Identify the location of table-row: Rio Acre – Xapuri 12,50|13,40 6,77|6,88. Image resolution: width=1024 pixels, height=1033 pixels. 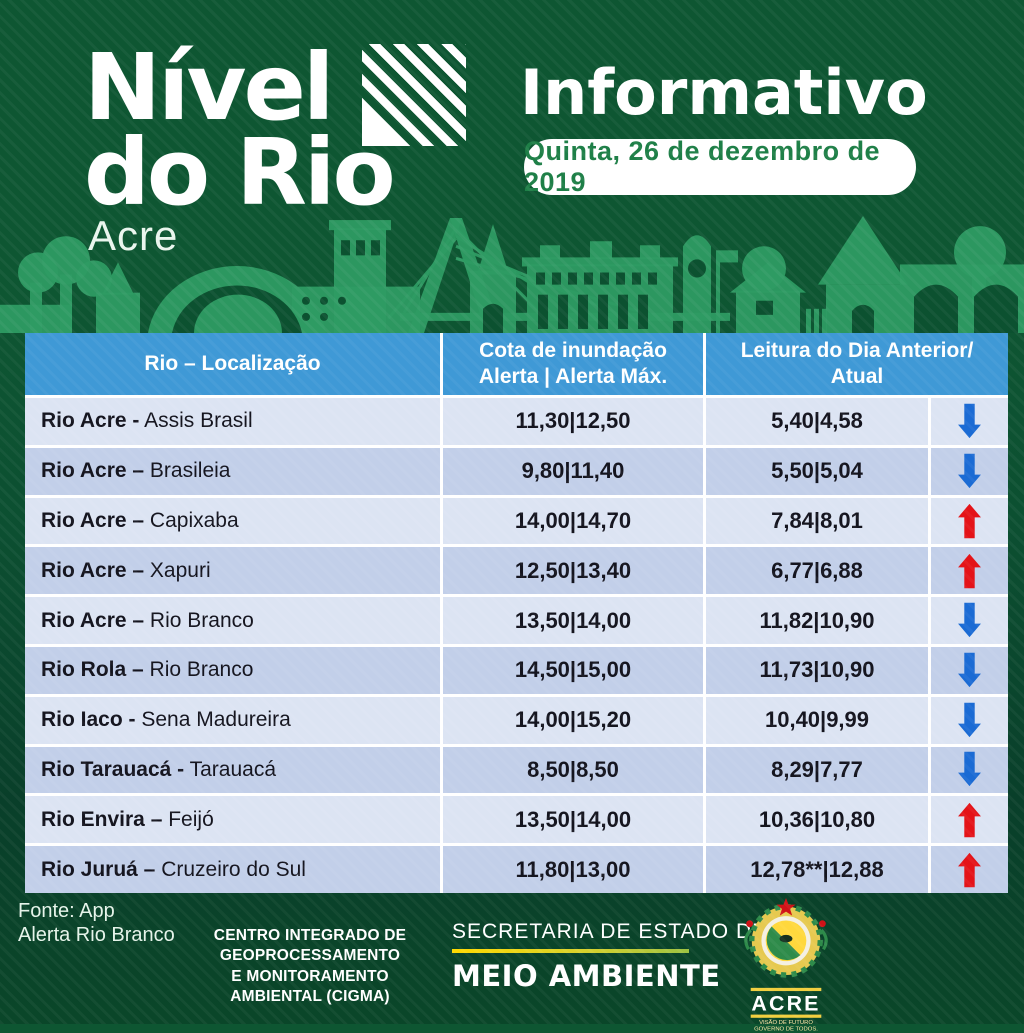
(516, 571).